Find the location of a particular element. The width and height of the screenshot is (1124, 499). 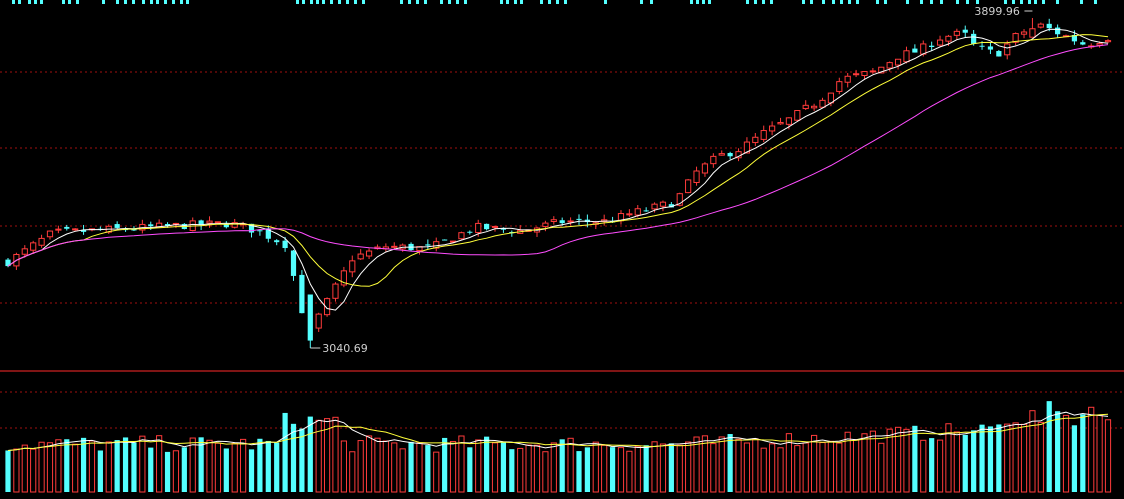

high-price-label: 3899.96 is located at coordinates (997, 11).